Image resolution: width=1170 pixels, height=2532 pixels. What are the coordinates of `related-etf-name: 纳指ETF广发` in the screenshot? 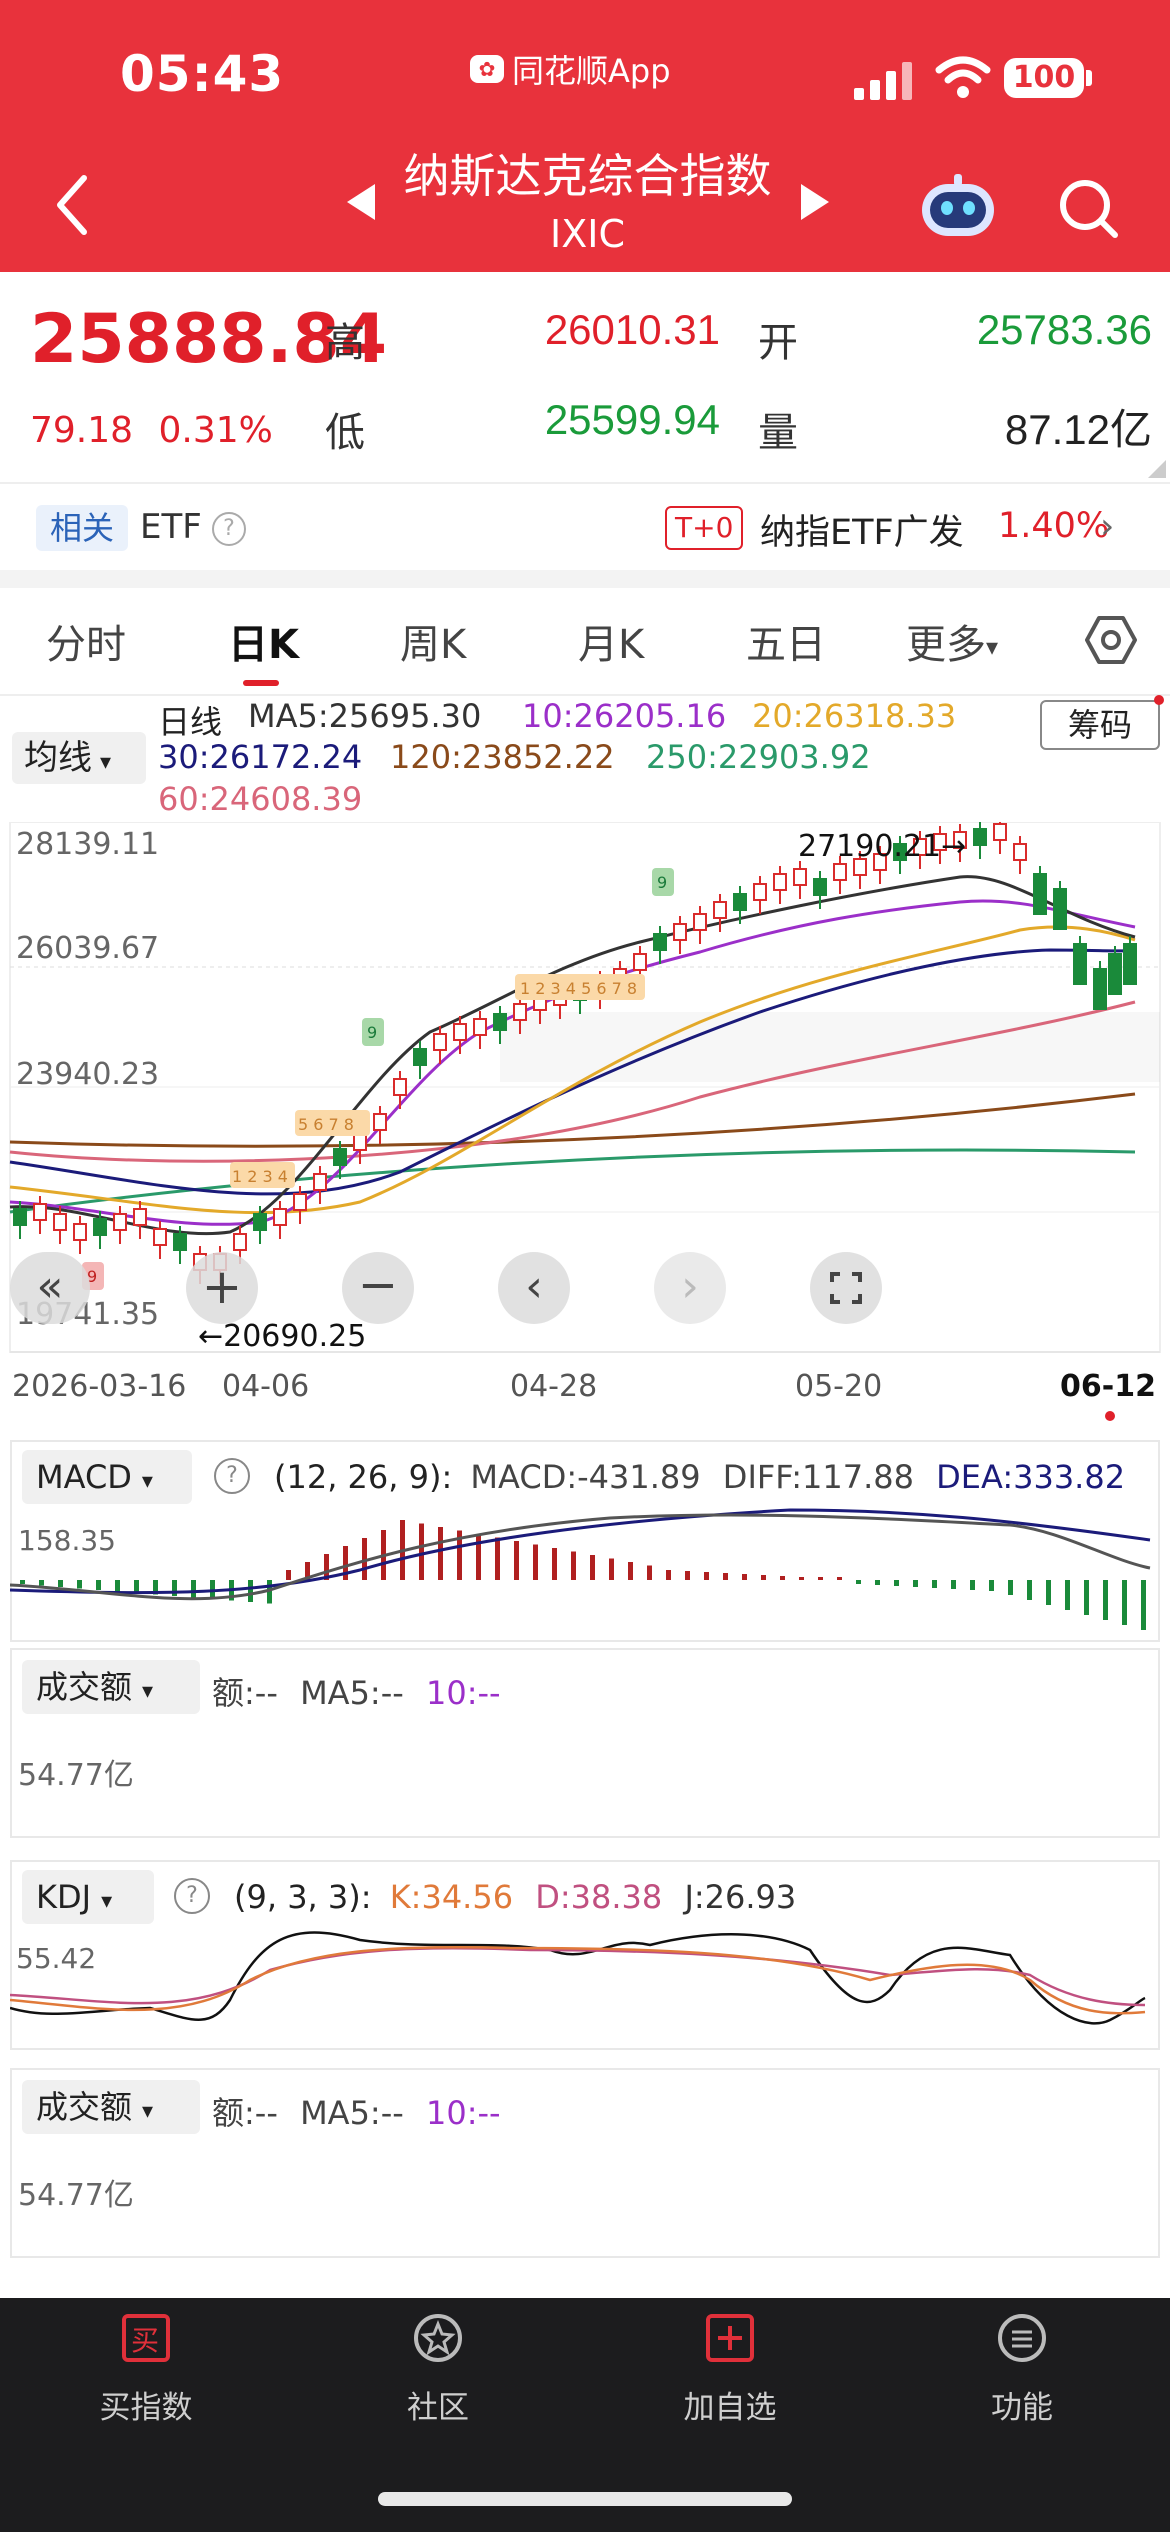 It's located at (862, 533).